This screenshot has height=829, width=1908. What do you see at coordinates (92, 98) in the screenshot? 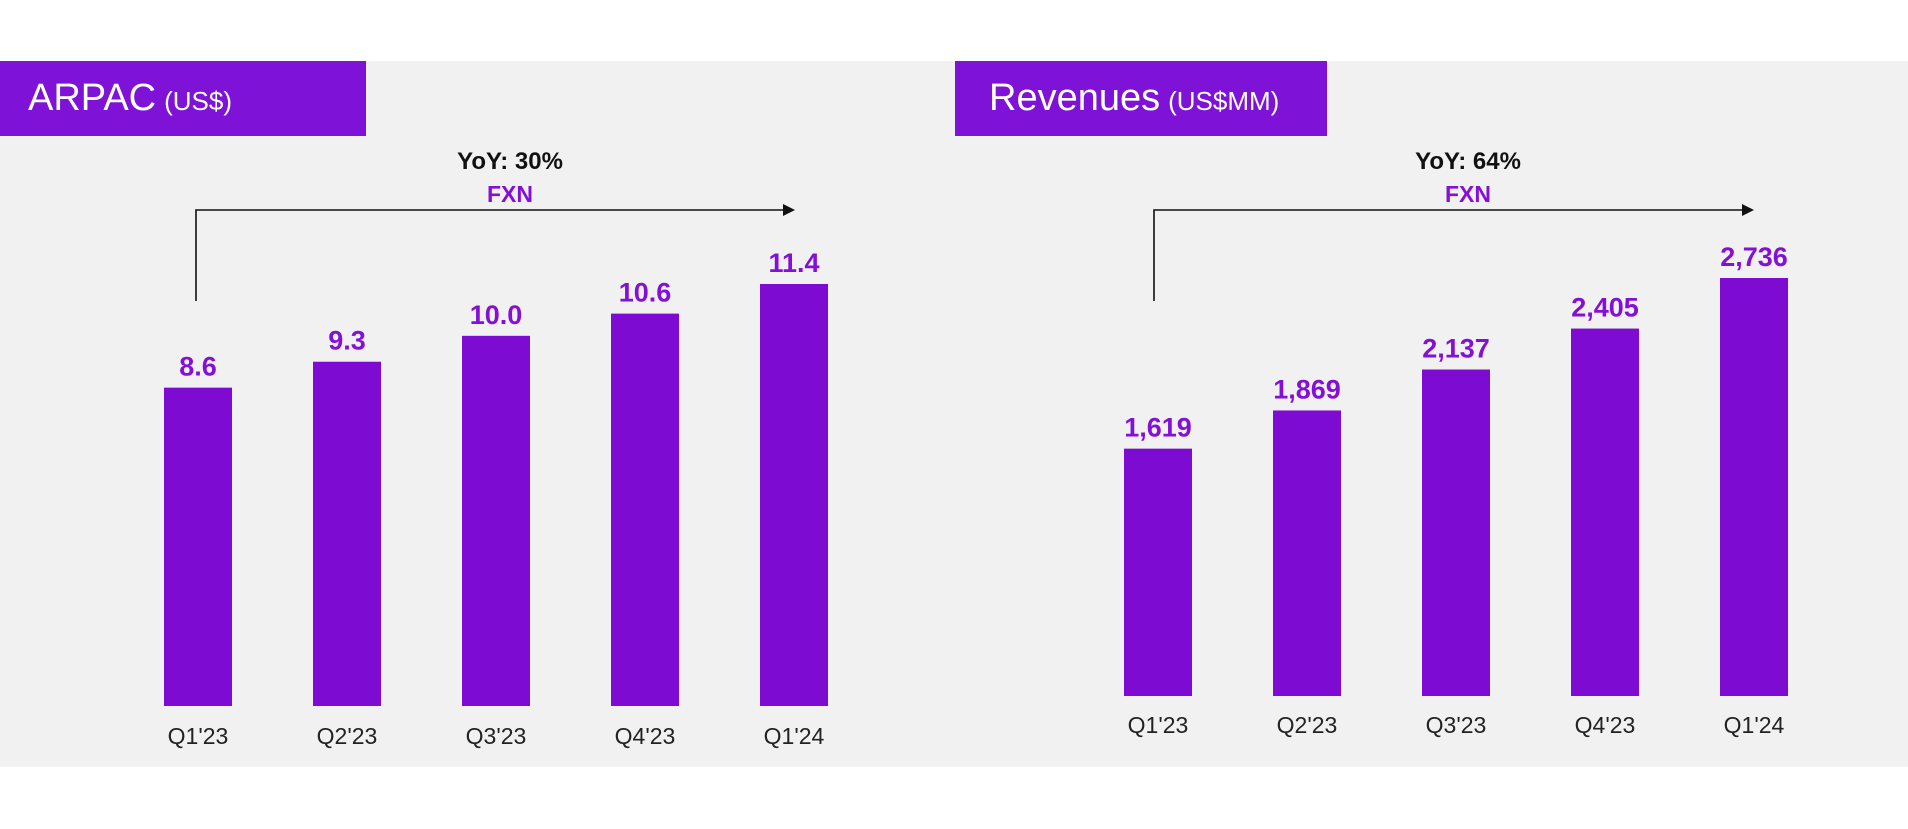
I see `panel-title: ARPAC` at bounding box center [92, 98].